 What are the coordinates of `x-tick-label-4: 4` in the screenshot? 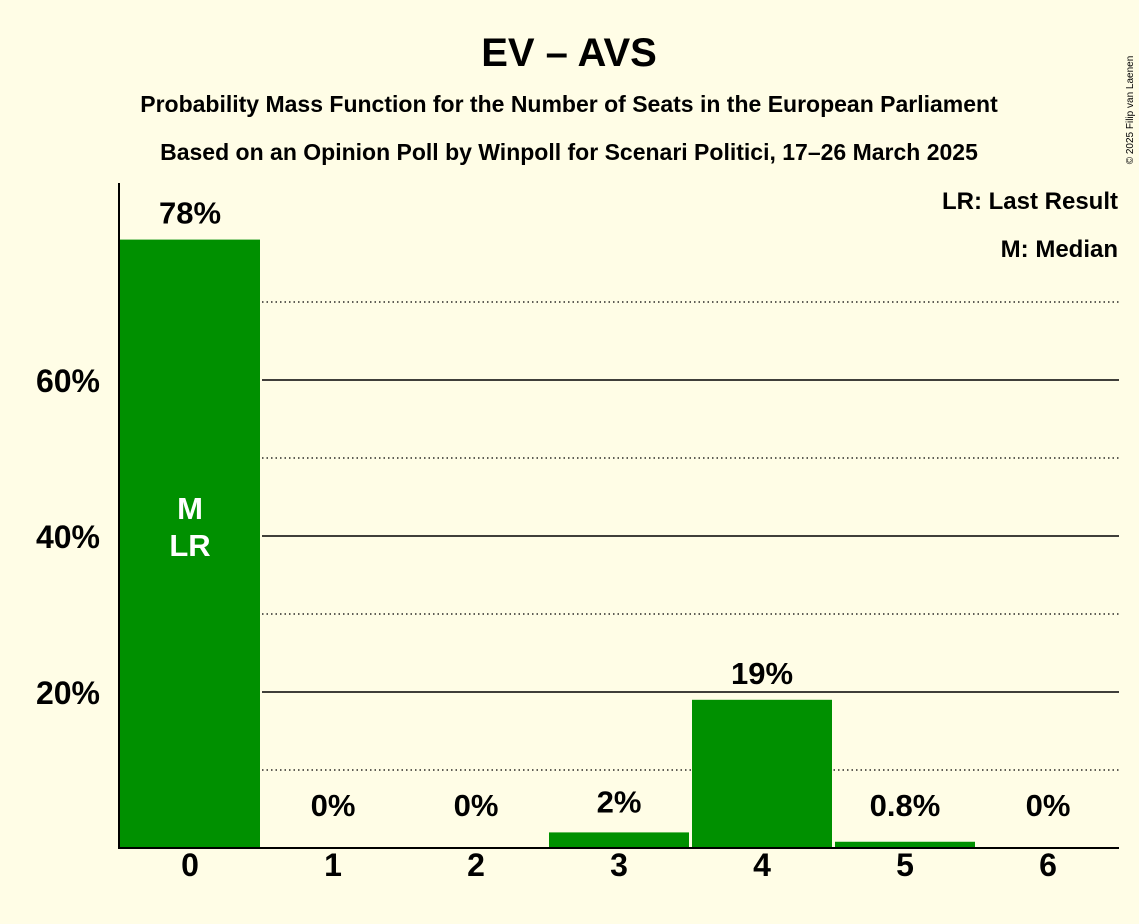 It's located at (762, 865).